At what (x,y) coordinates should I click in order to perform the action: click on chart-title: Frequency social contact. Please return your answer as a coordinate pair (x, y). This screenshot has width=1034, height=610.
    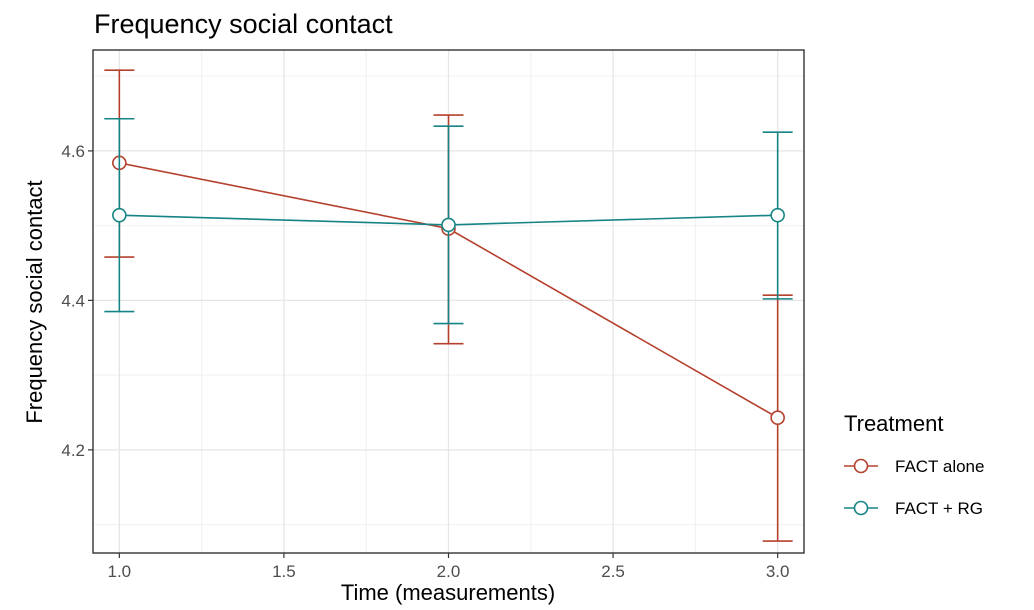
    Looking at the image, I should click on (243, 24).